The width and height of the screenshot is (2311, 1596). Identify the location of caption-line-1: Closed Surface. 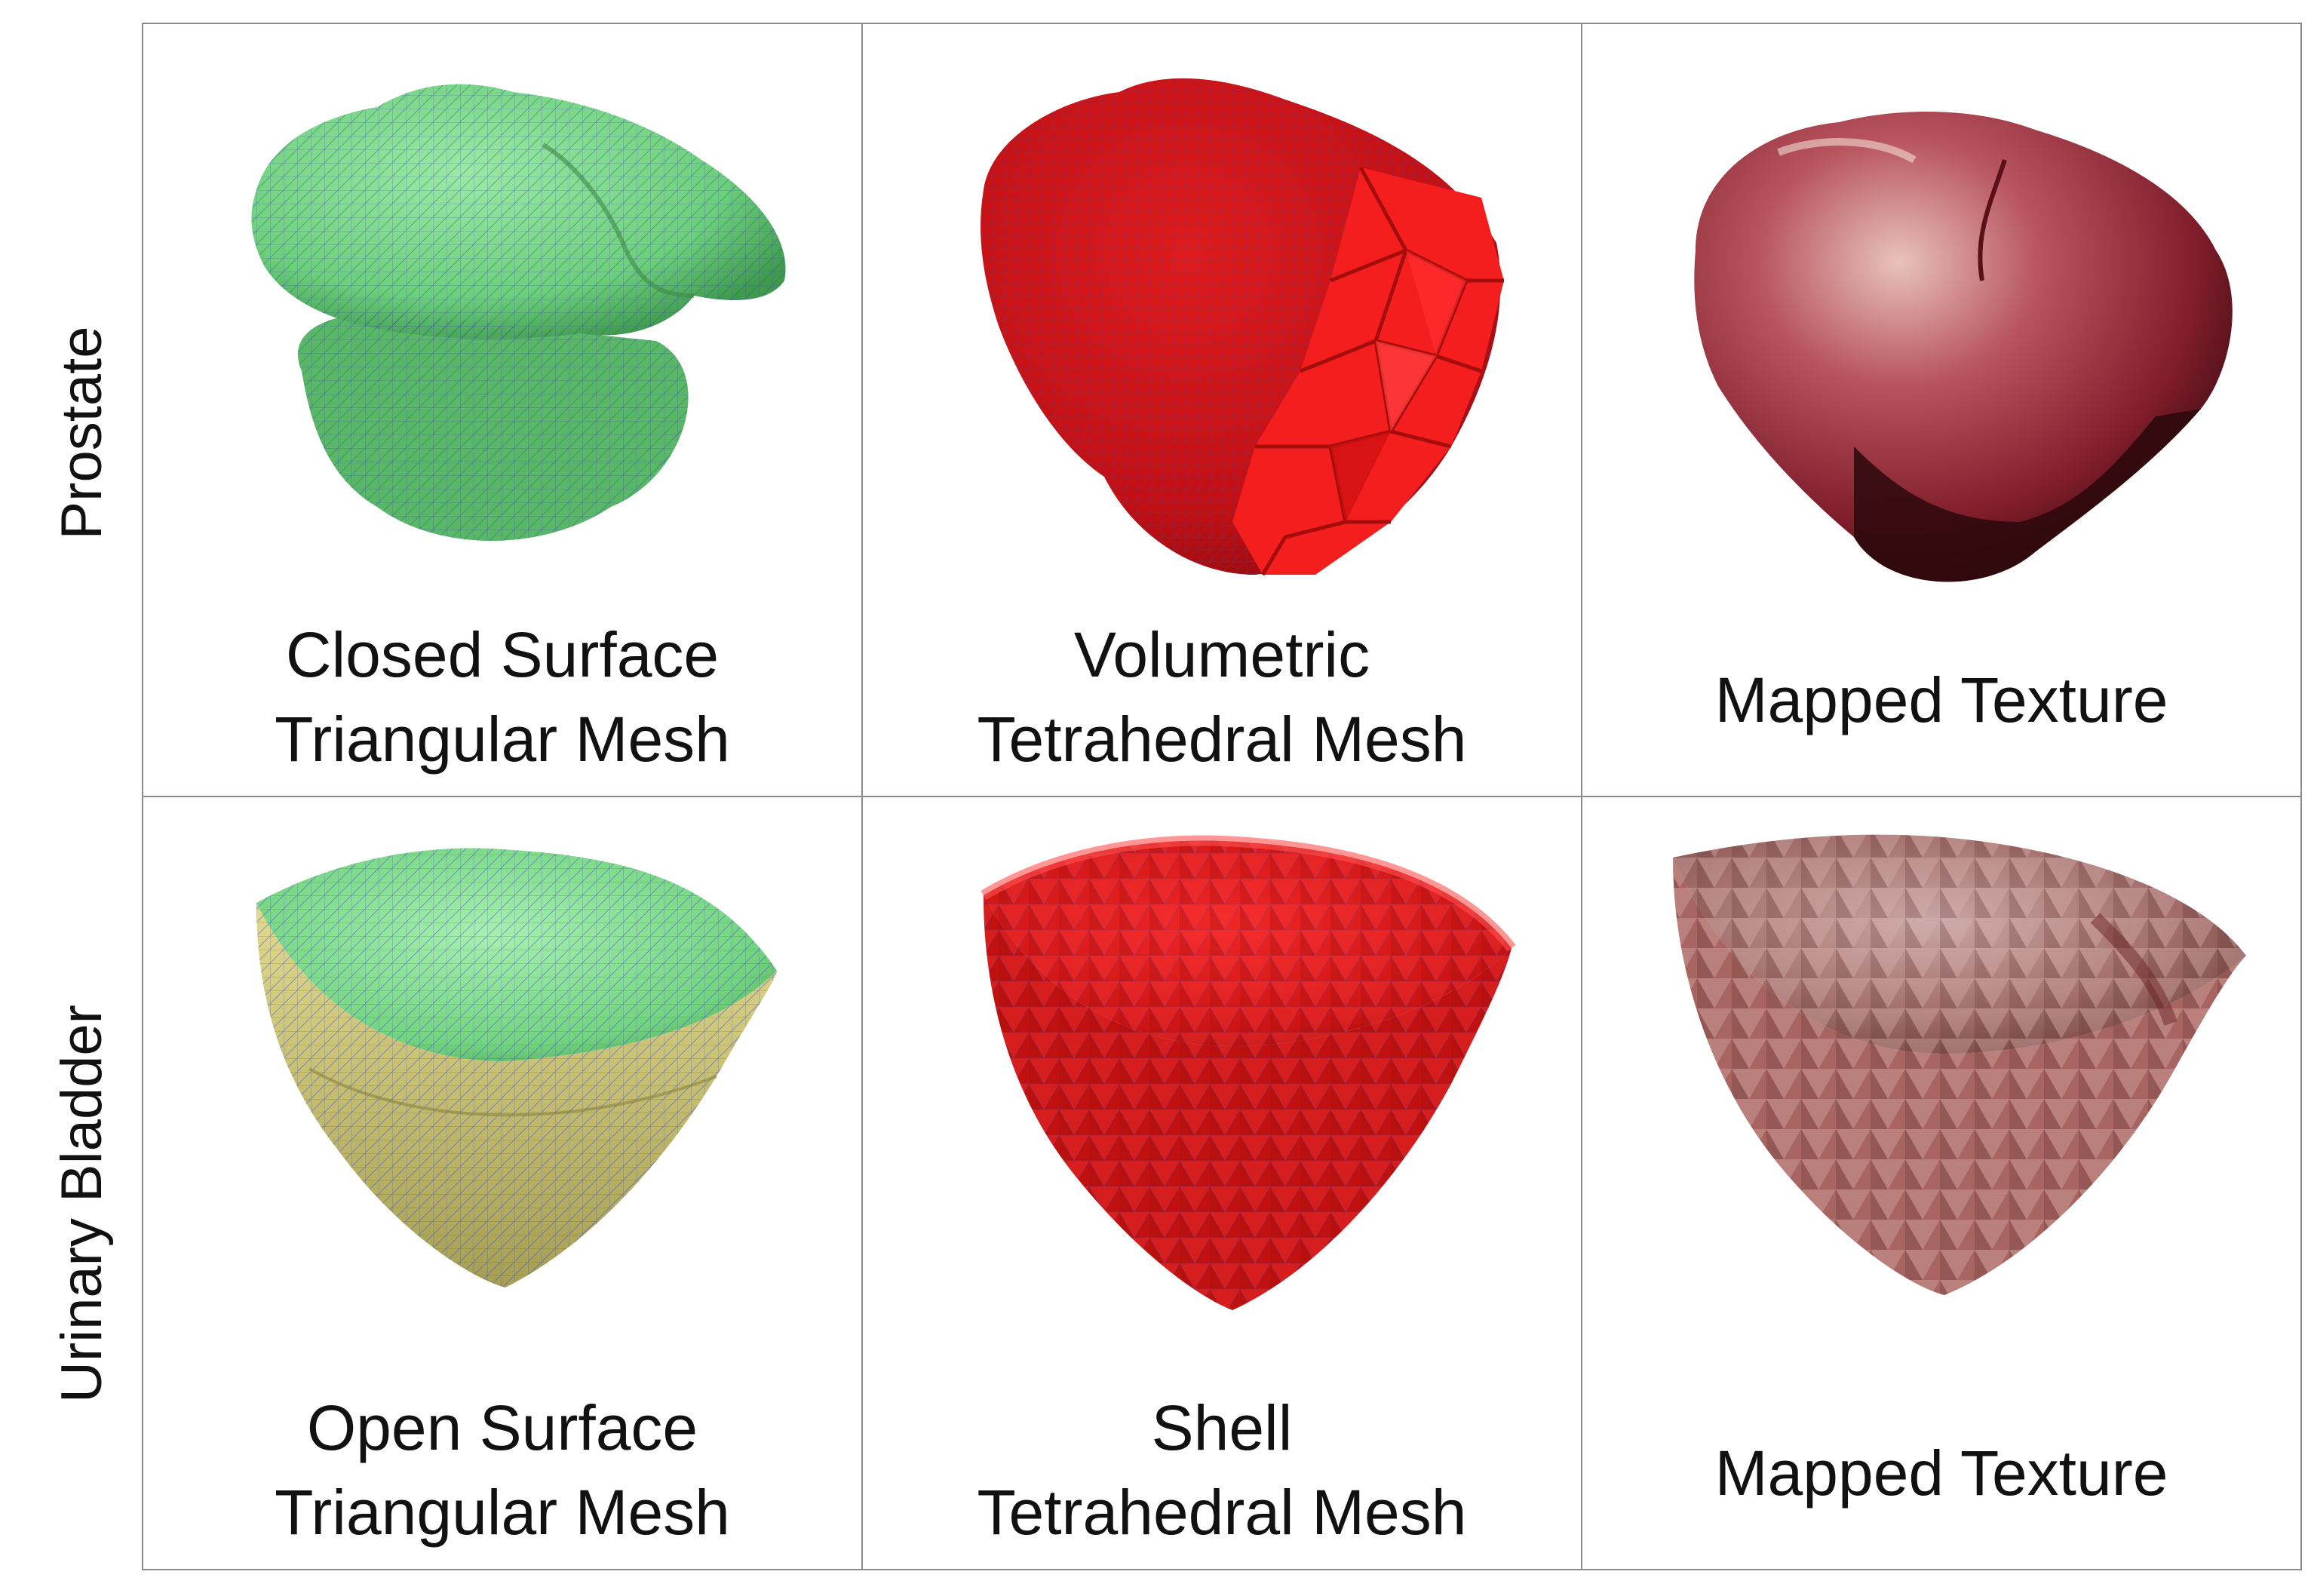
(503, 654).